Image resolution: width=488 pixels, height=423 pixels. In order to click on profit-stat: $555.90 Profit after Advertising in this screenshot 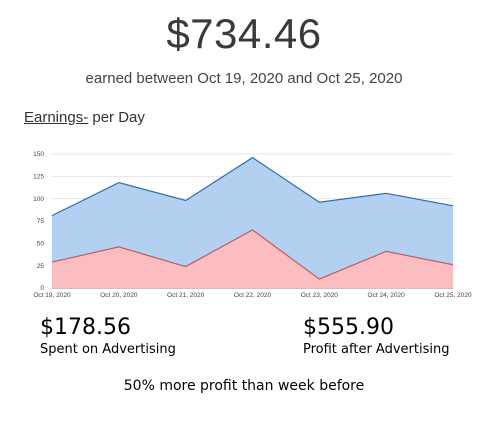, I will do `click(376, 337)`.